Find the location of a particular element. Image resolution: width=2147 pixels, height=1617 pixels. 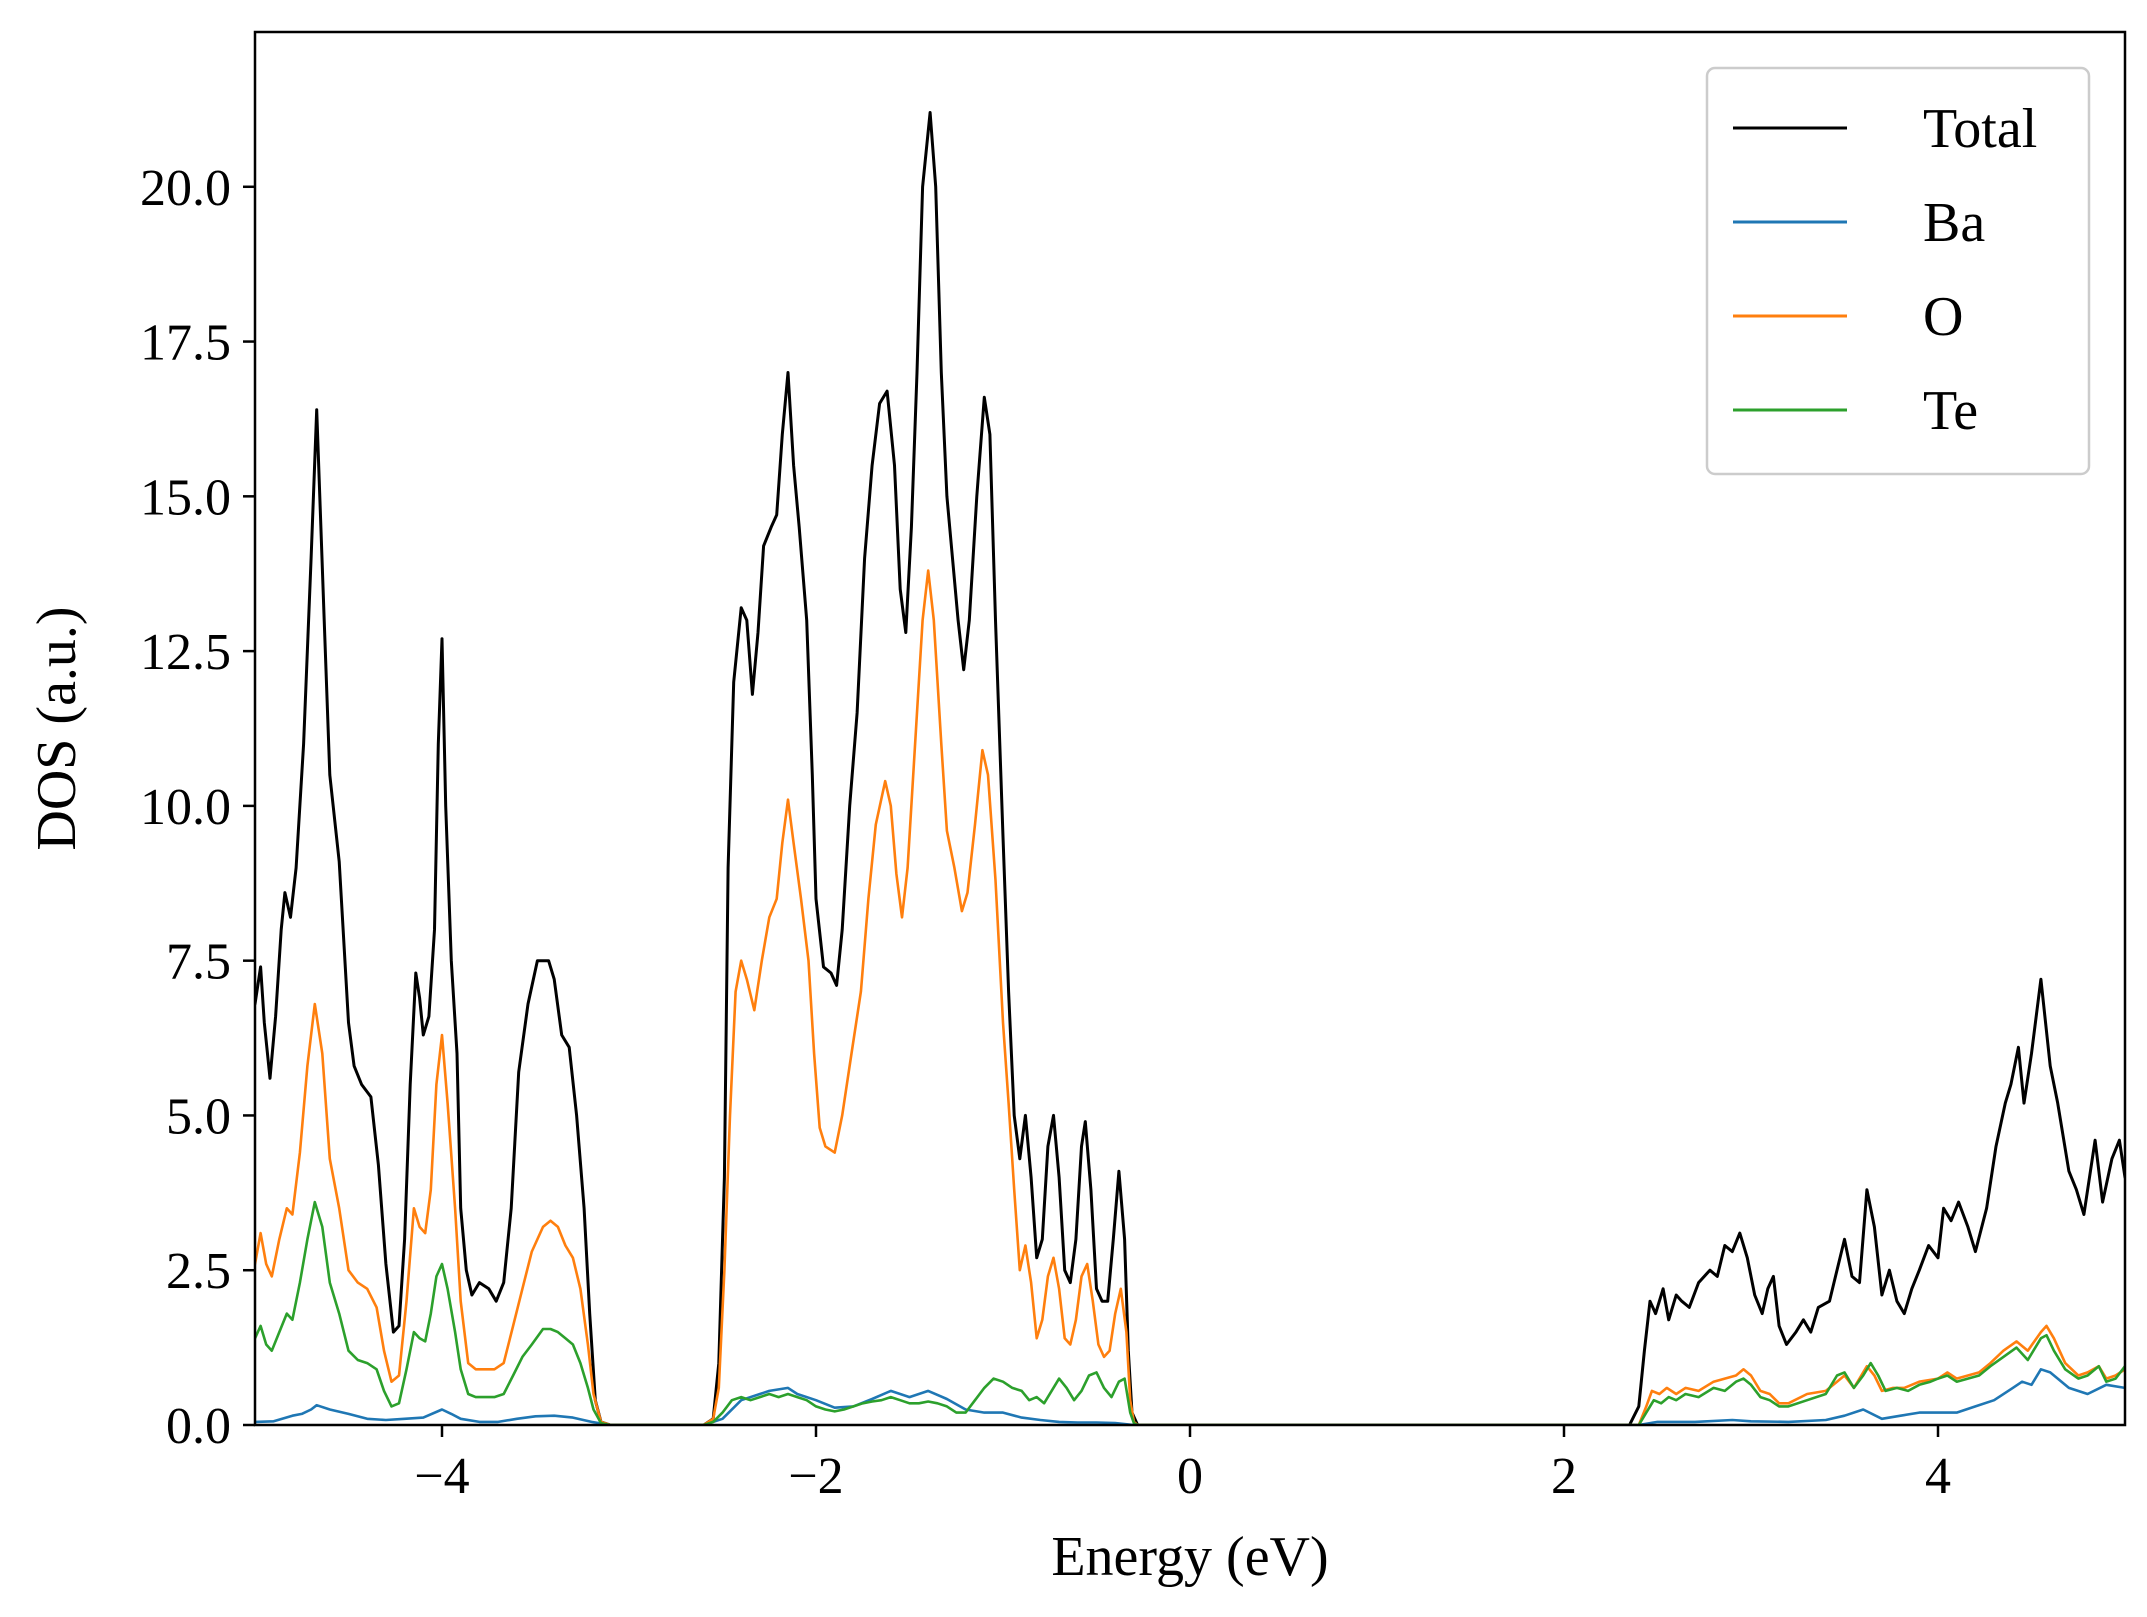

series-line-ba is located at coordinates (1190, 1396).